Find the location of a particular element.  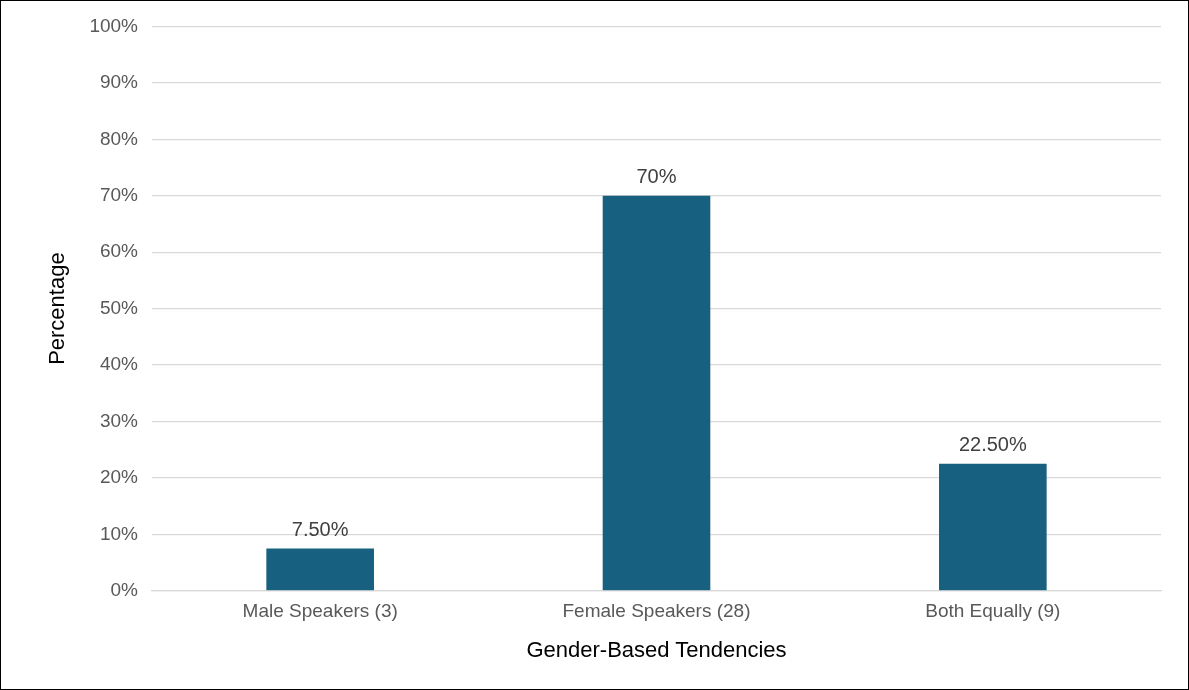

x-tick-label: Female Speakers (28) is located at coordinates (656, 611).